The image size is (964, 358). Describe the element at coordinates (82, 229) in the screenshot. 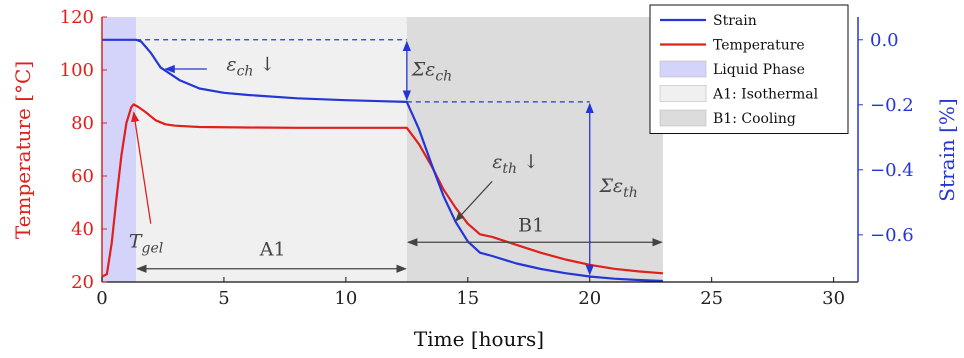

I see `y-left-tick-label: 40` at that location.